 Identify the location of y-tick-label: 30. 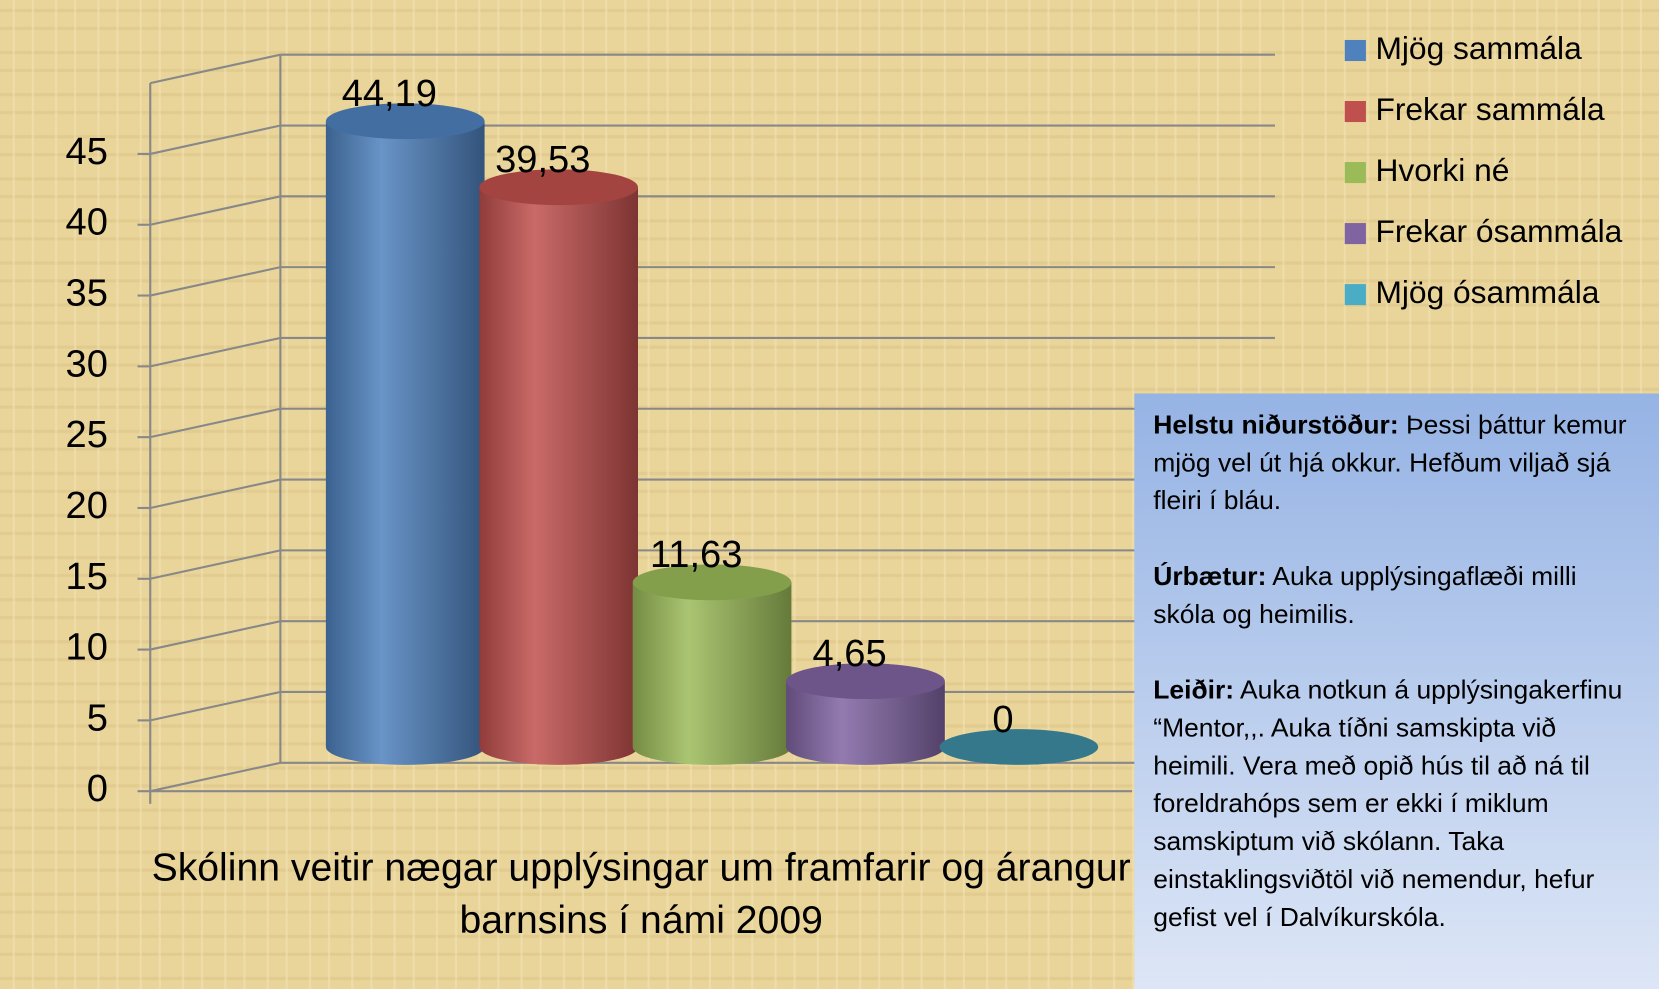
(87, 364).